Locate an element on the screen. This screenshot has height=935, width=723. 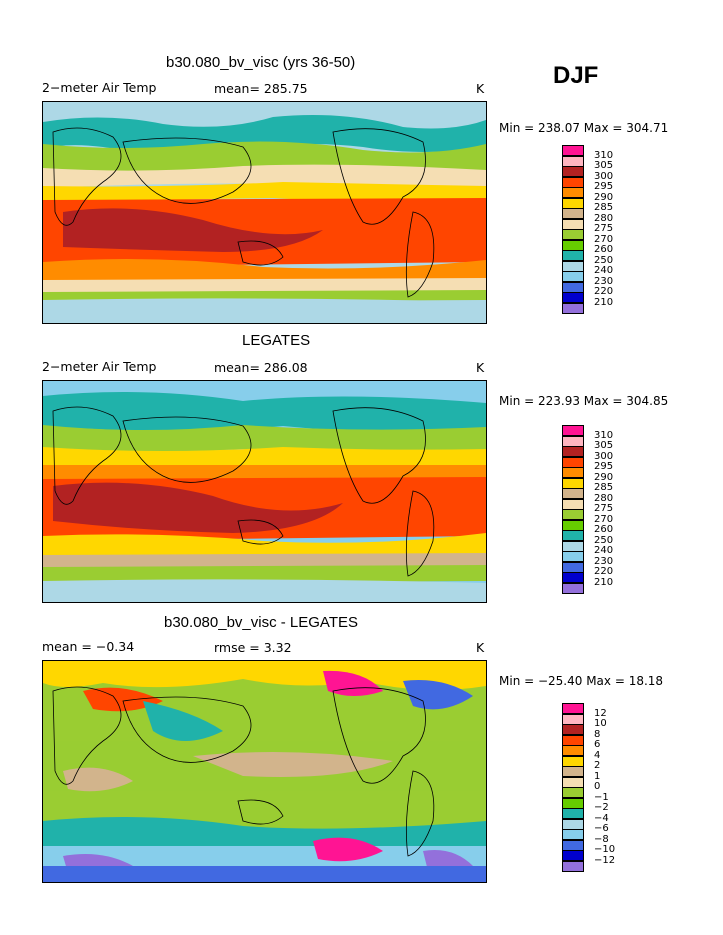
panel-1-units: K is located at coordinates (480, 88).